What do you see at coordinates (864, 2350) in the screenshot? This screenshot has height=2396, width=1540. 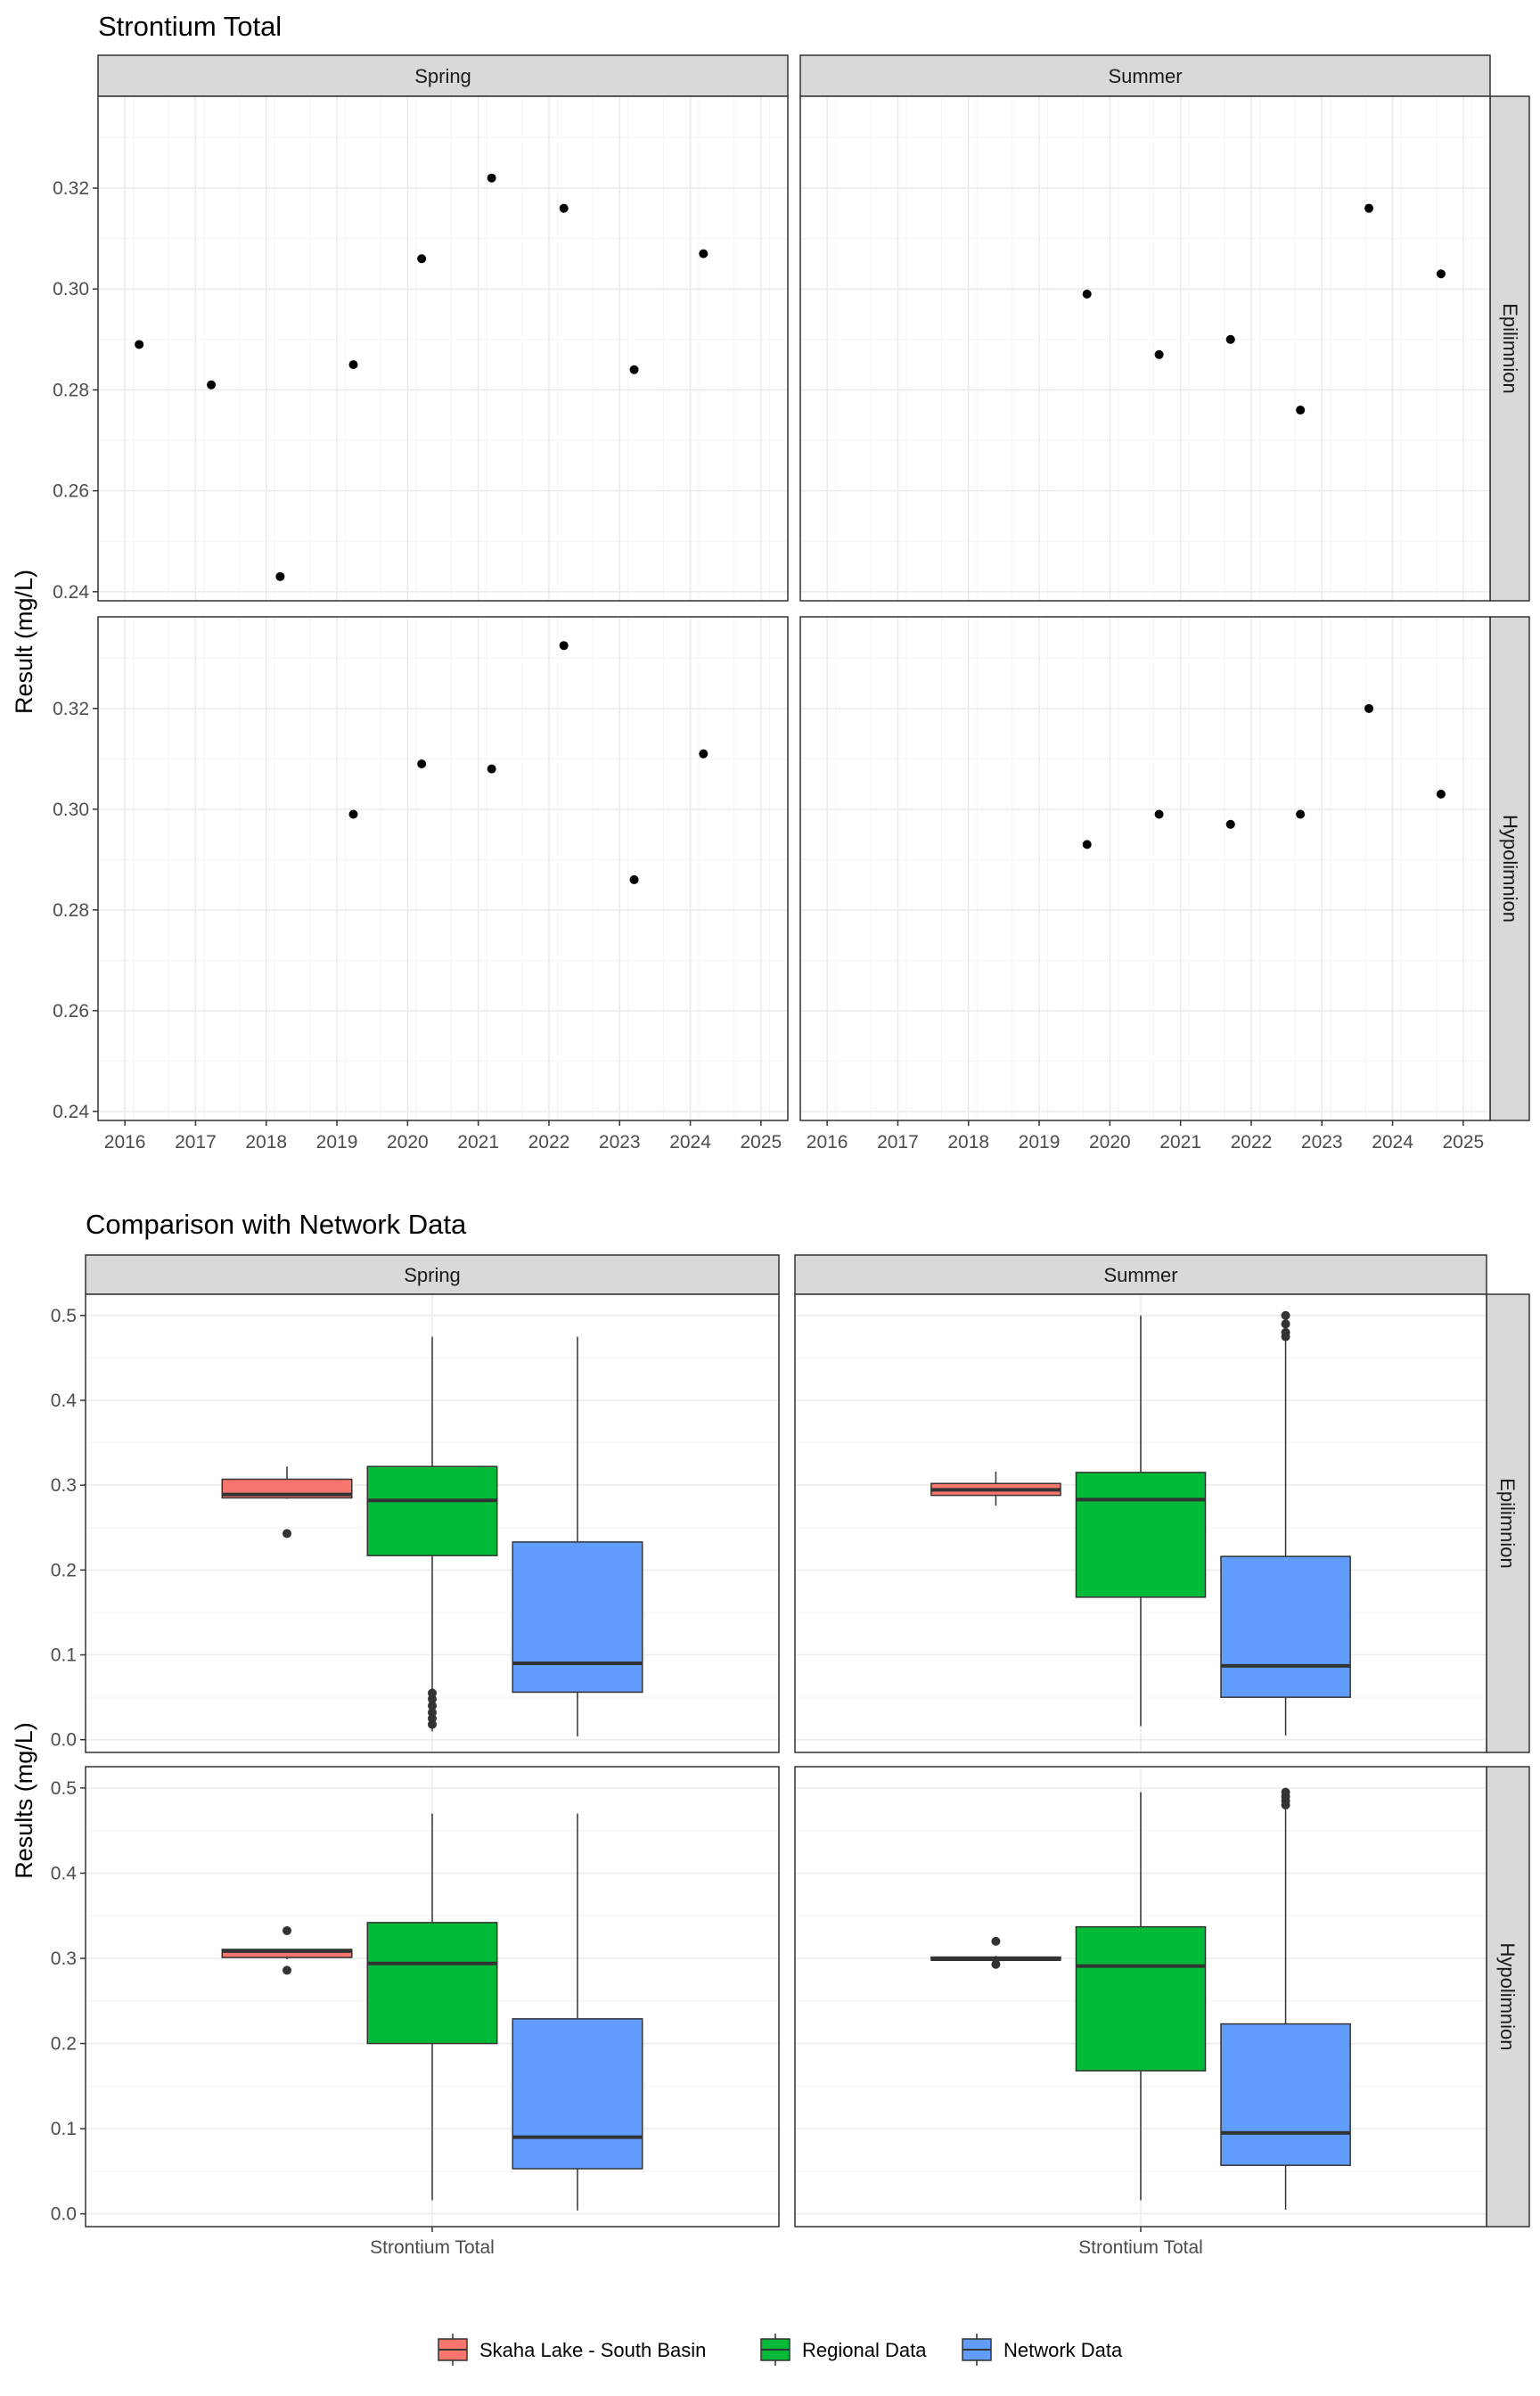 I see `legend-label: Regional Data` at bounding box center [864, 2350].